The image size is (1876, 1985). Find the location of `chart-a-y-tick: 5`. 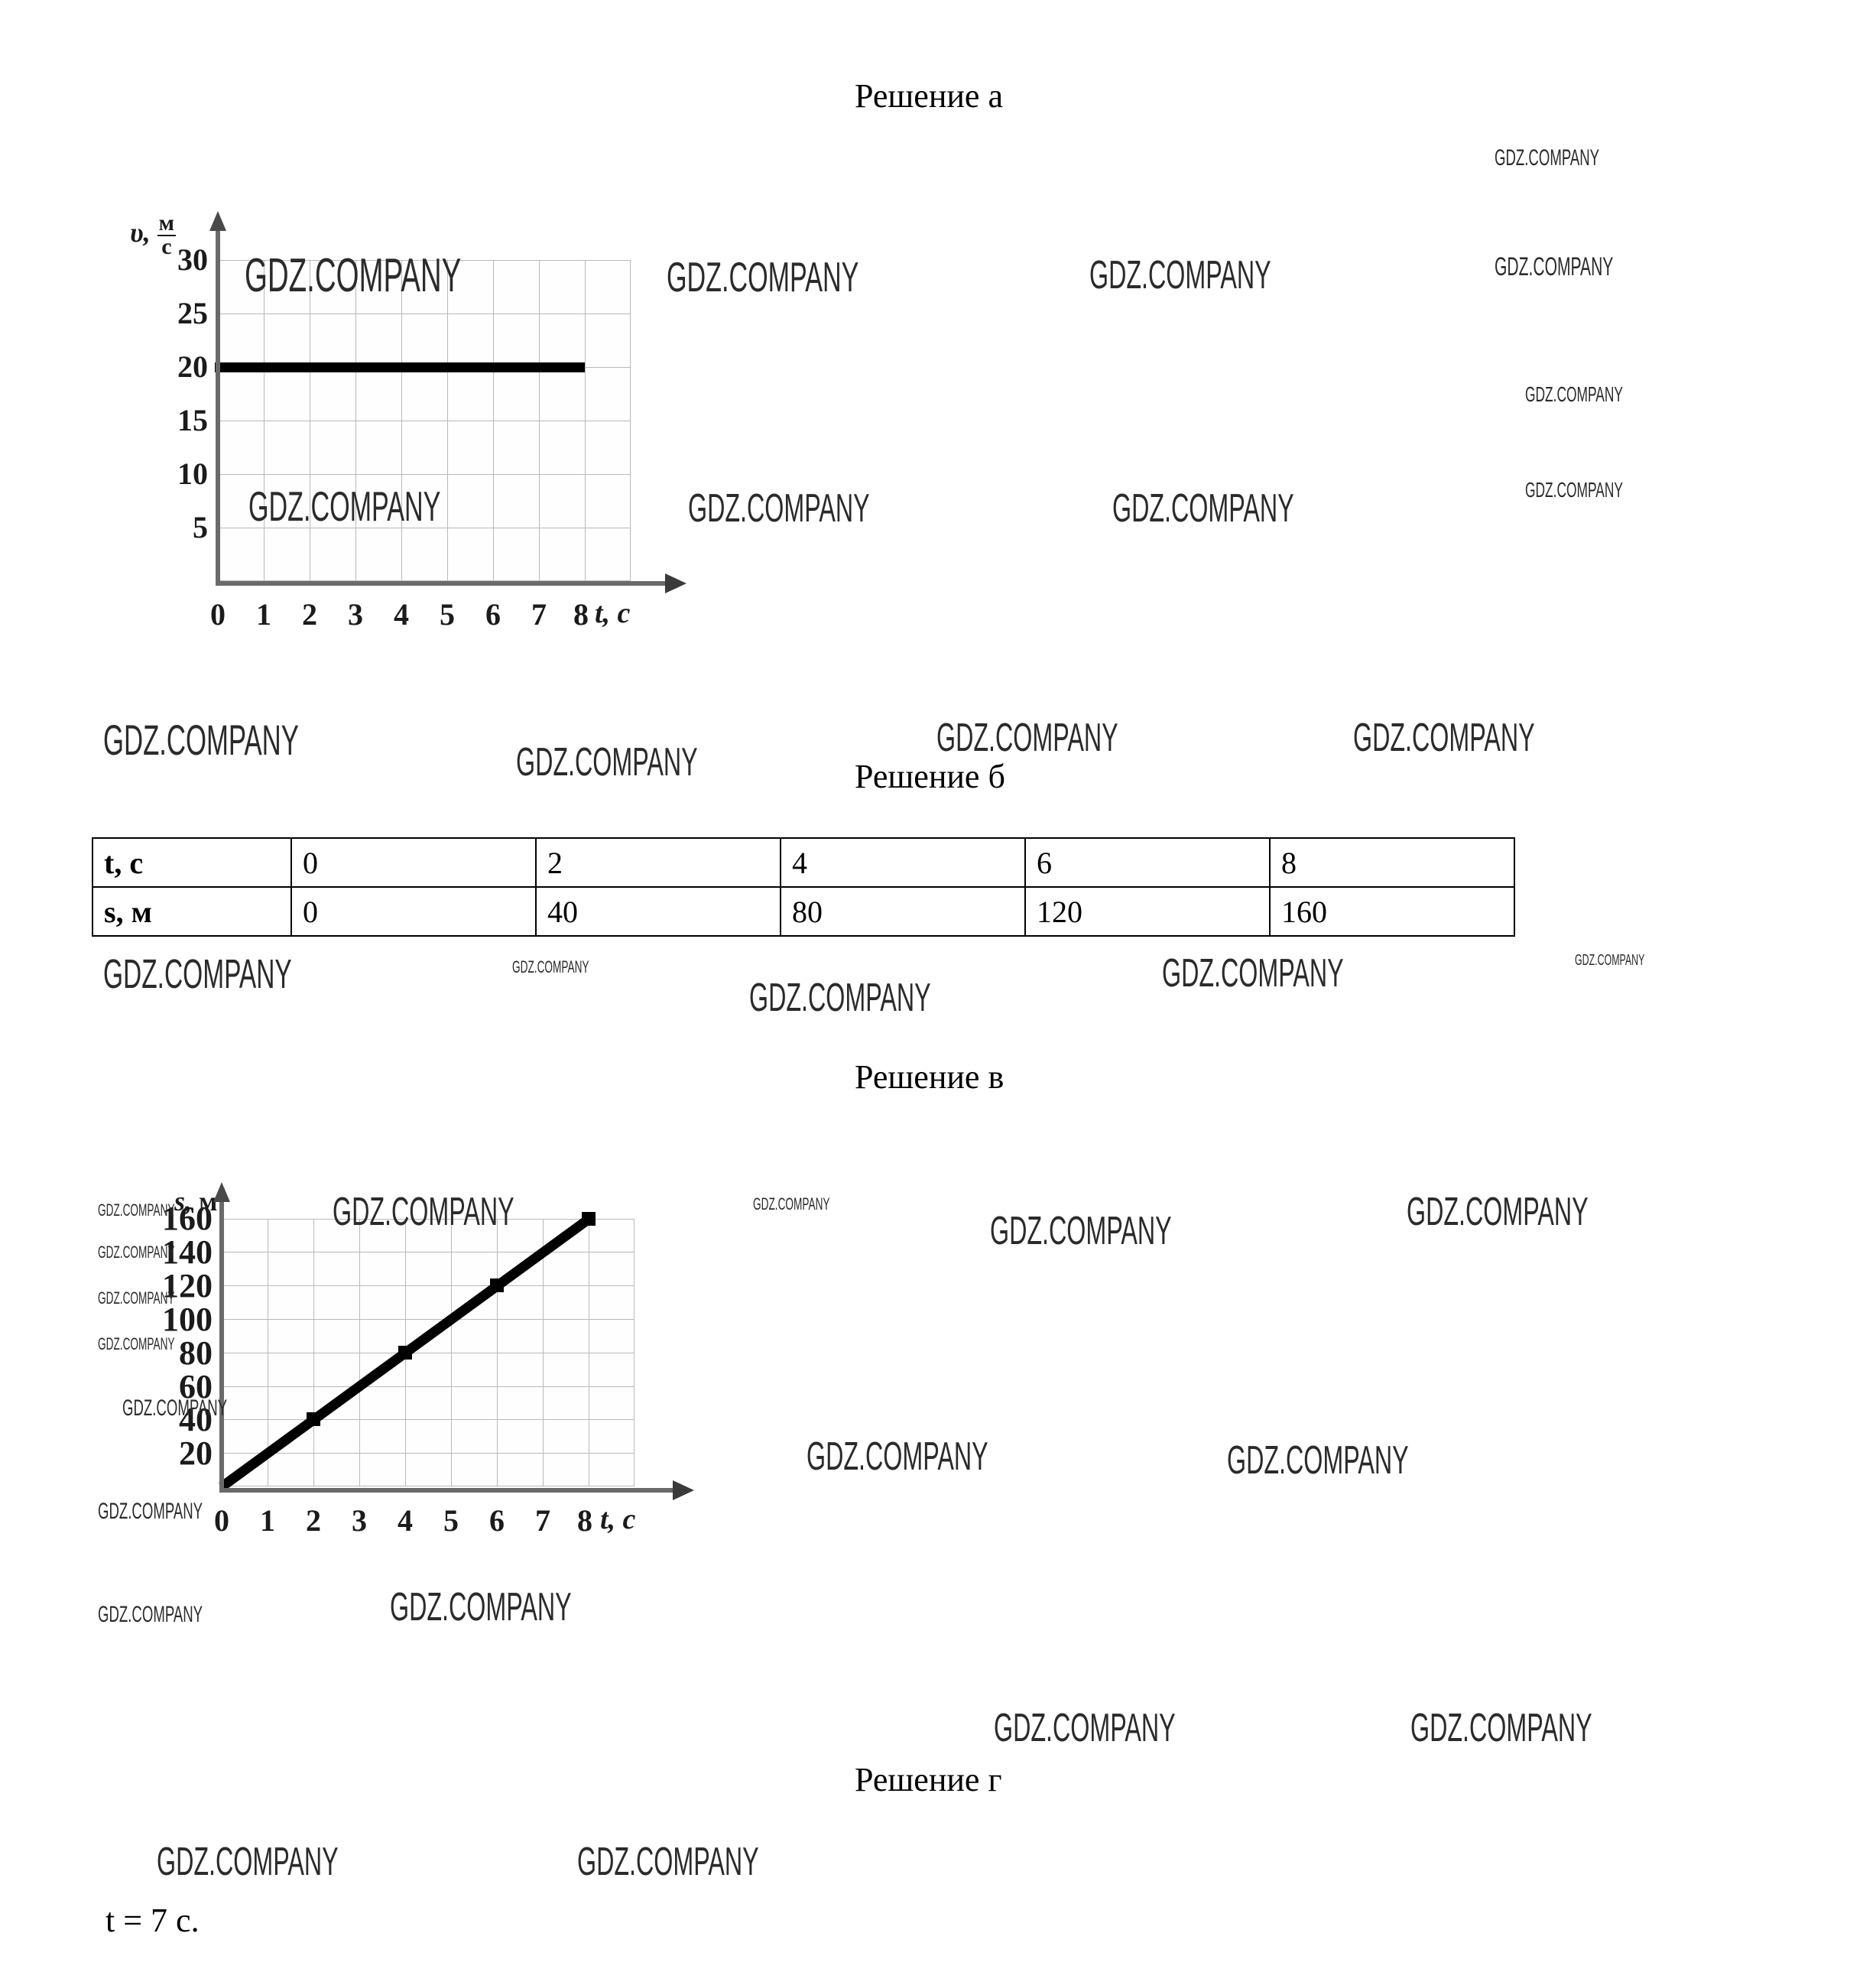

chart-a-y-tick: 5 is located at coordinates (200, 527).